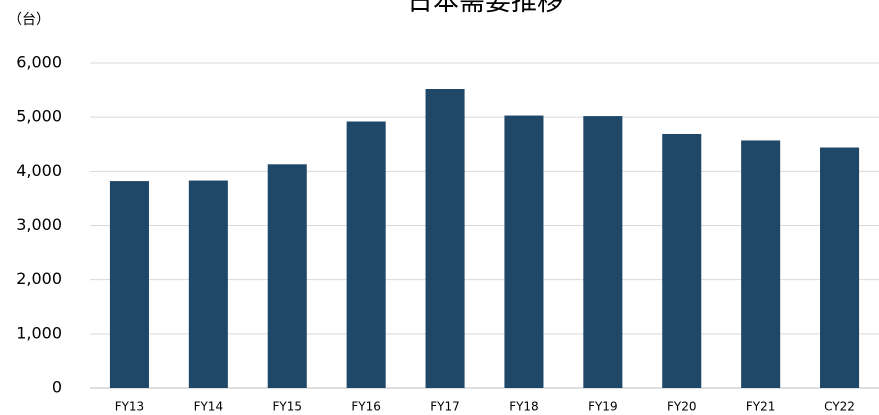 The height and width of the screenshot is (415, 879). Describe the element at coordinates (682, 407) in the screenshot. I see `x-tick-label: FY20` at that location.